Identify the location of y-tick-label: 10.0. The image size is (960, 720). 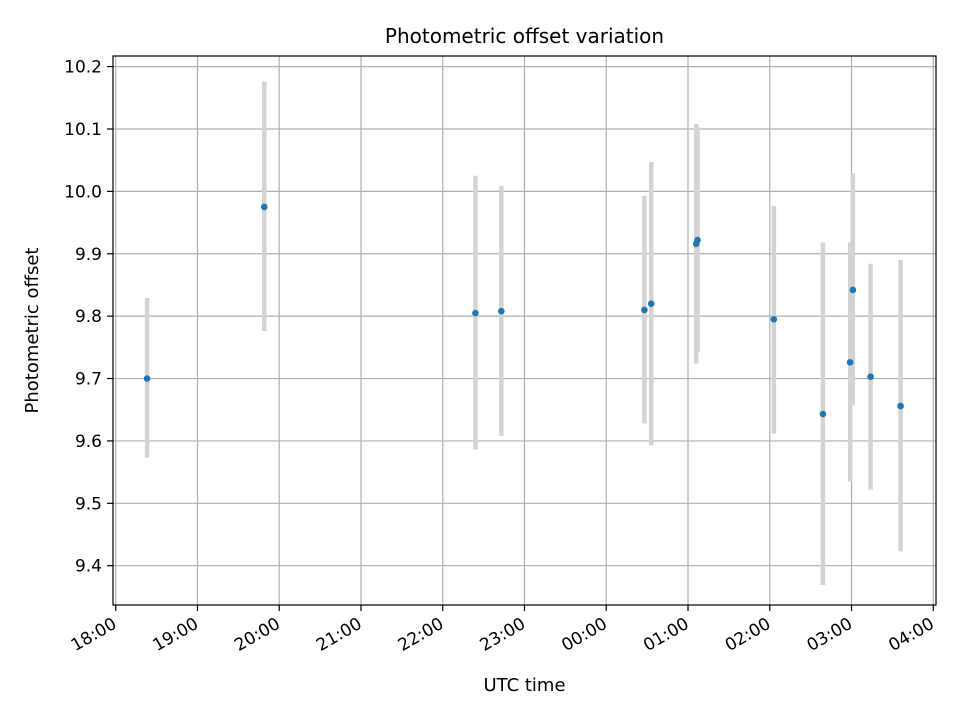
(83, 192).